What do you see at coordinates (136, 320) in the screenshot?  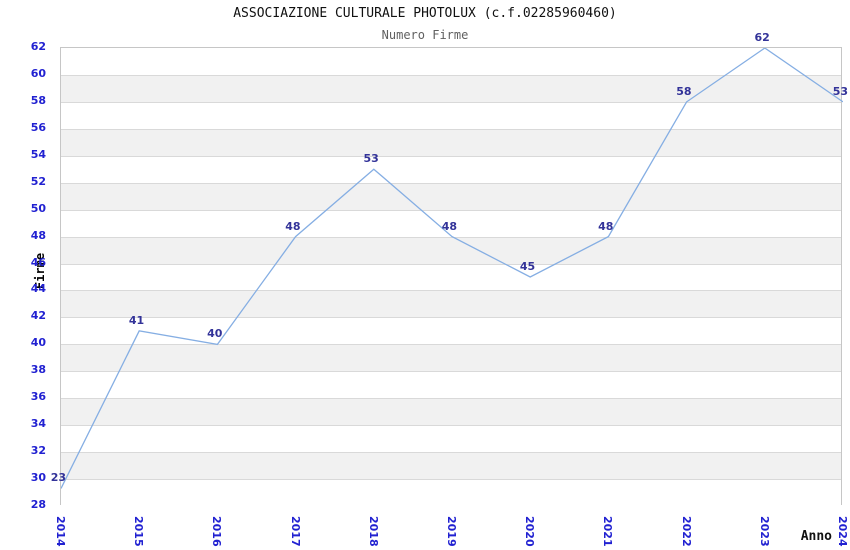 I see `point-value-label: 41` at bounding box center [136, 320].